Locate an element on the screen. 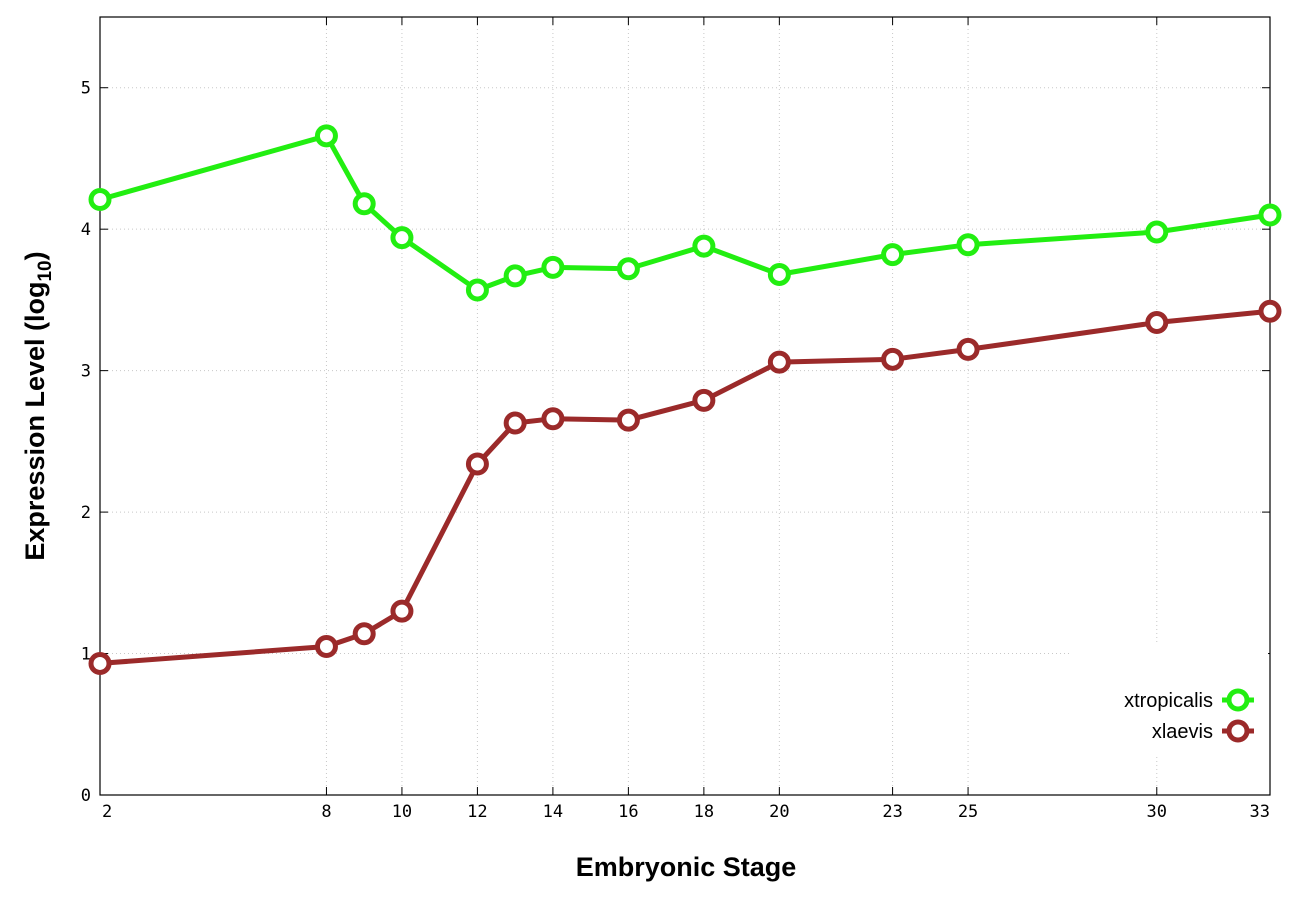  legend-marker-xtropicalis is located at coordinates (1238, 700).